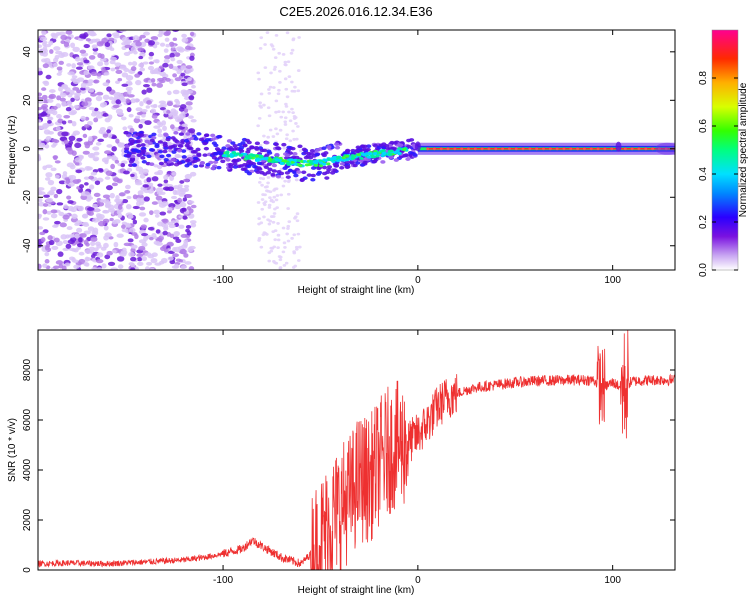 This screenshot has width=750, height=600. What do you see at coordinates (356, 290) in the screenshot?
I see `spectrogram-x-label: Height of straight line (km)` at bounding box center [356, 290].